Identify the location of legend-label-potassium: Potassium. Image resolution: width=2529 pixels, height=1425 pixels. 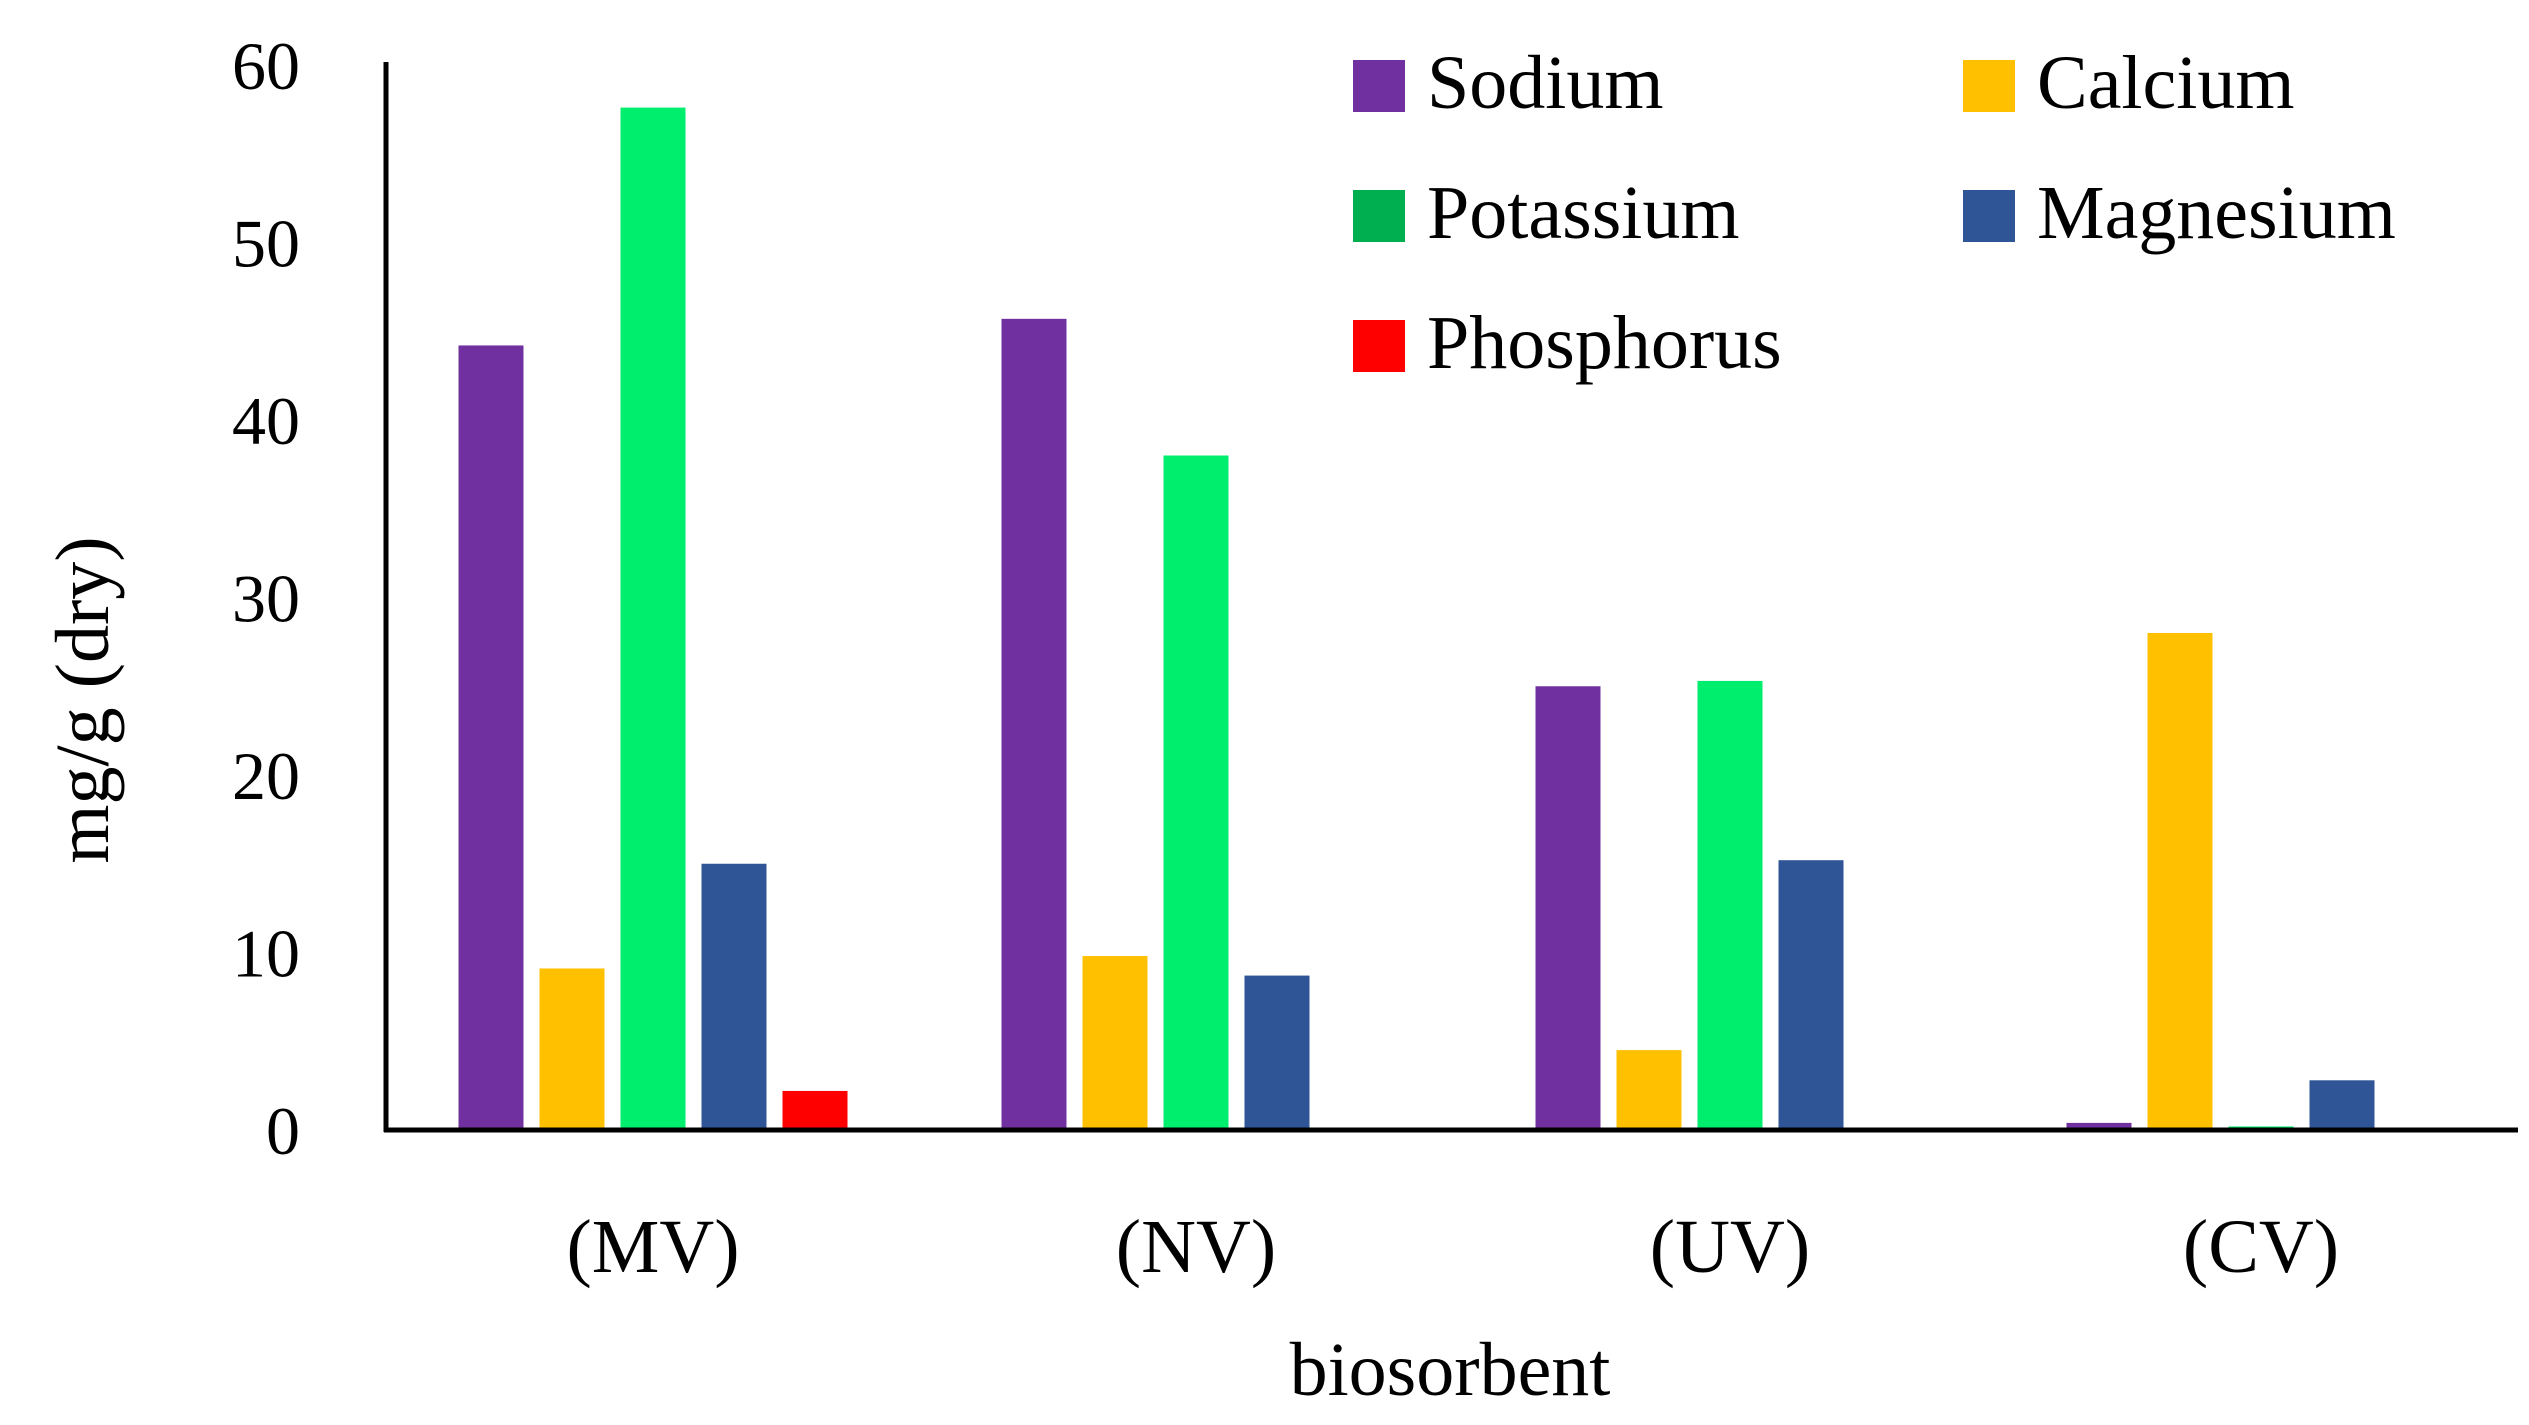
(1583, 213).